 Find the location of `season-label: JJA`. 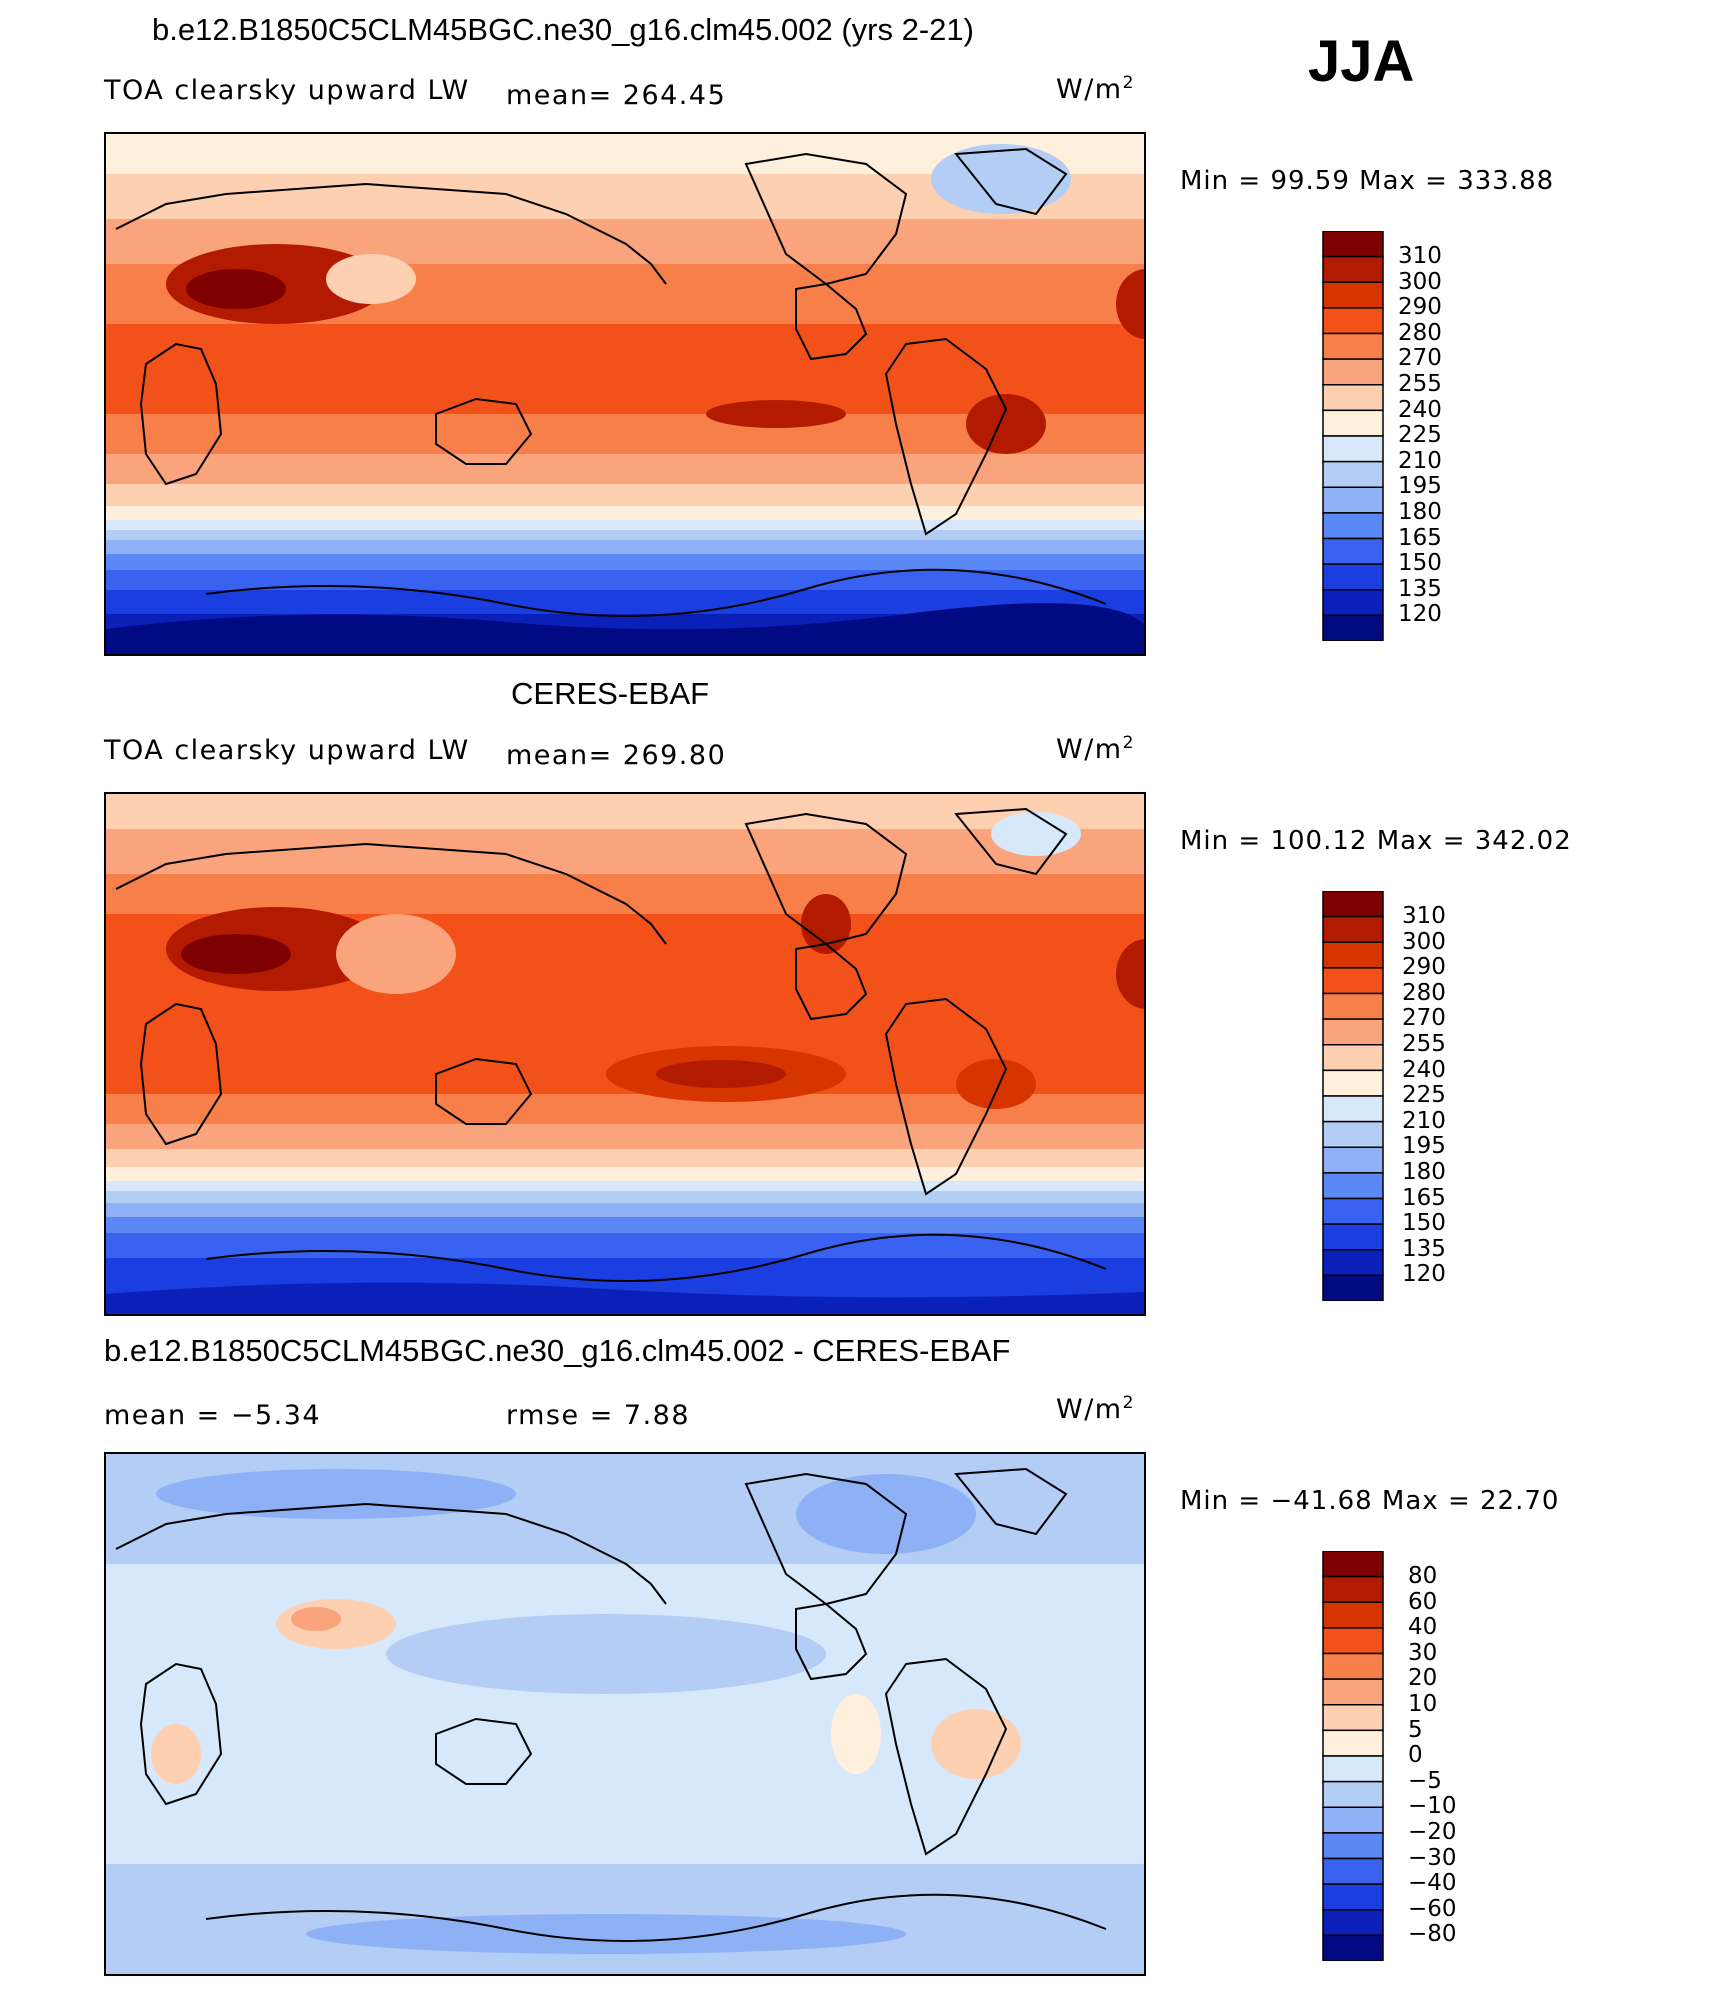

season-label: JJA is located at coordinates (1361, 61).